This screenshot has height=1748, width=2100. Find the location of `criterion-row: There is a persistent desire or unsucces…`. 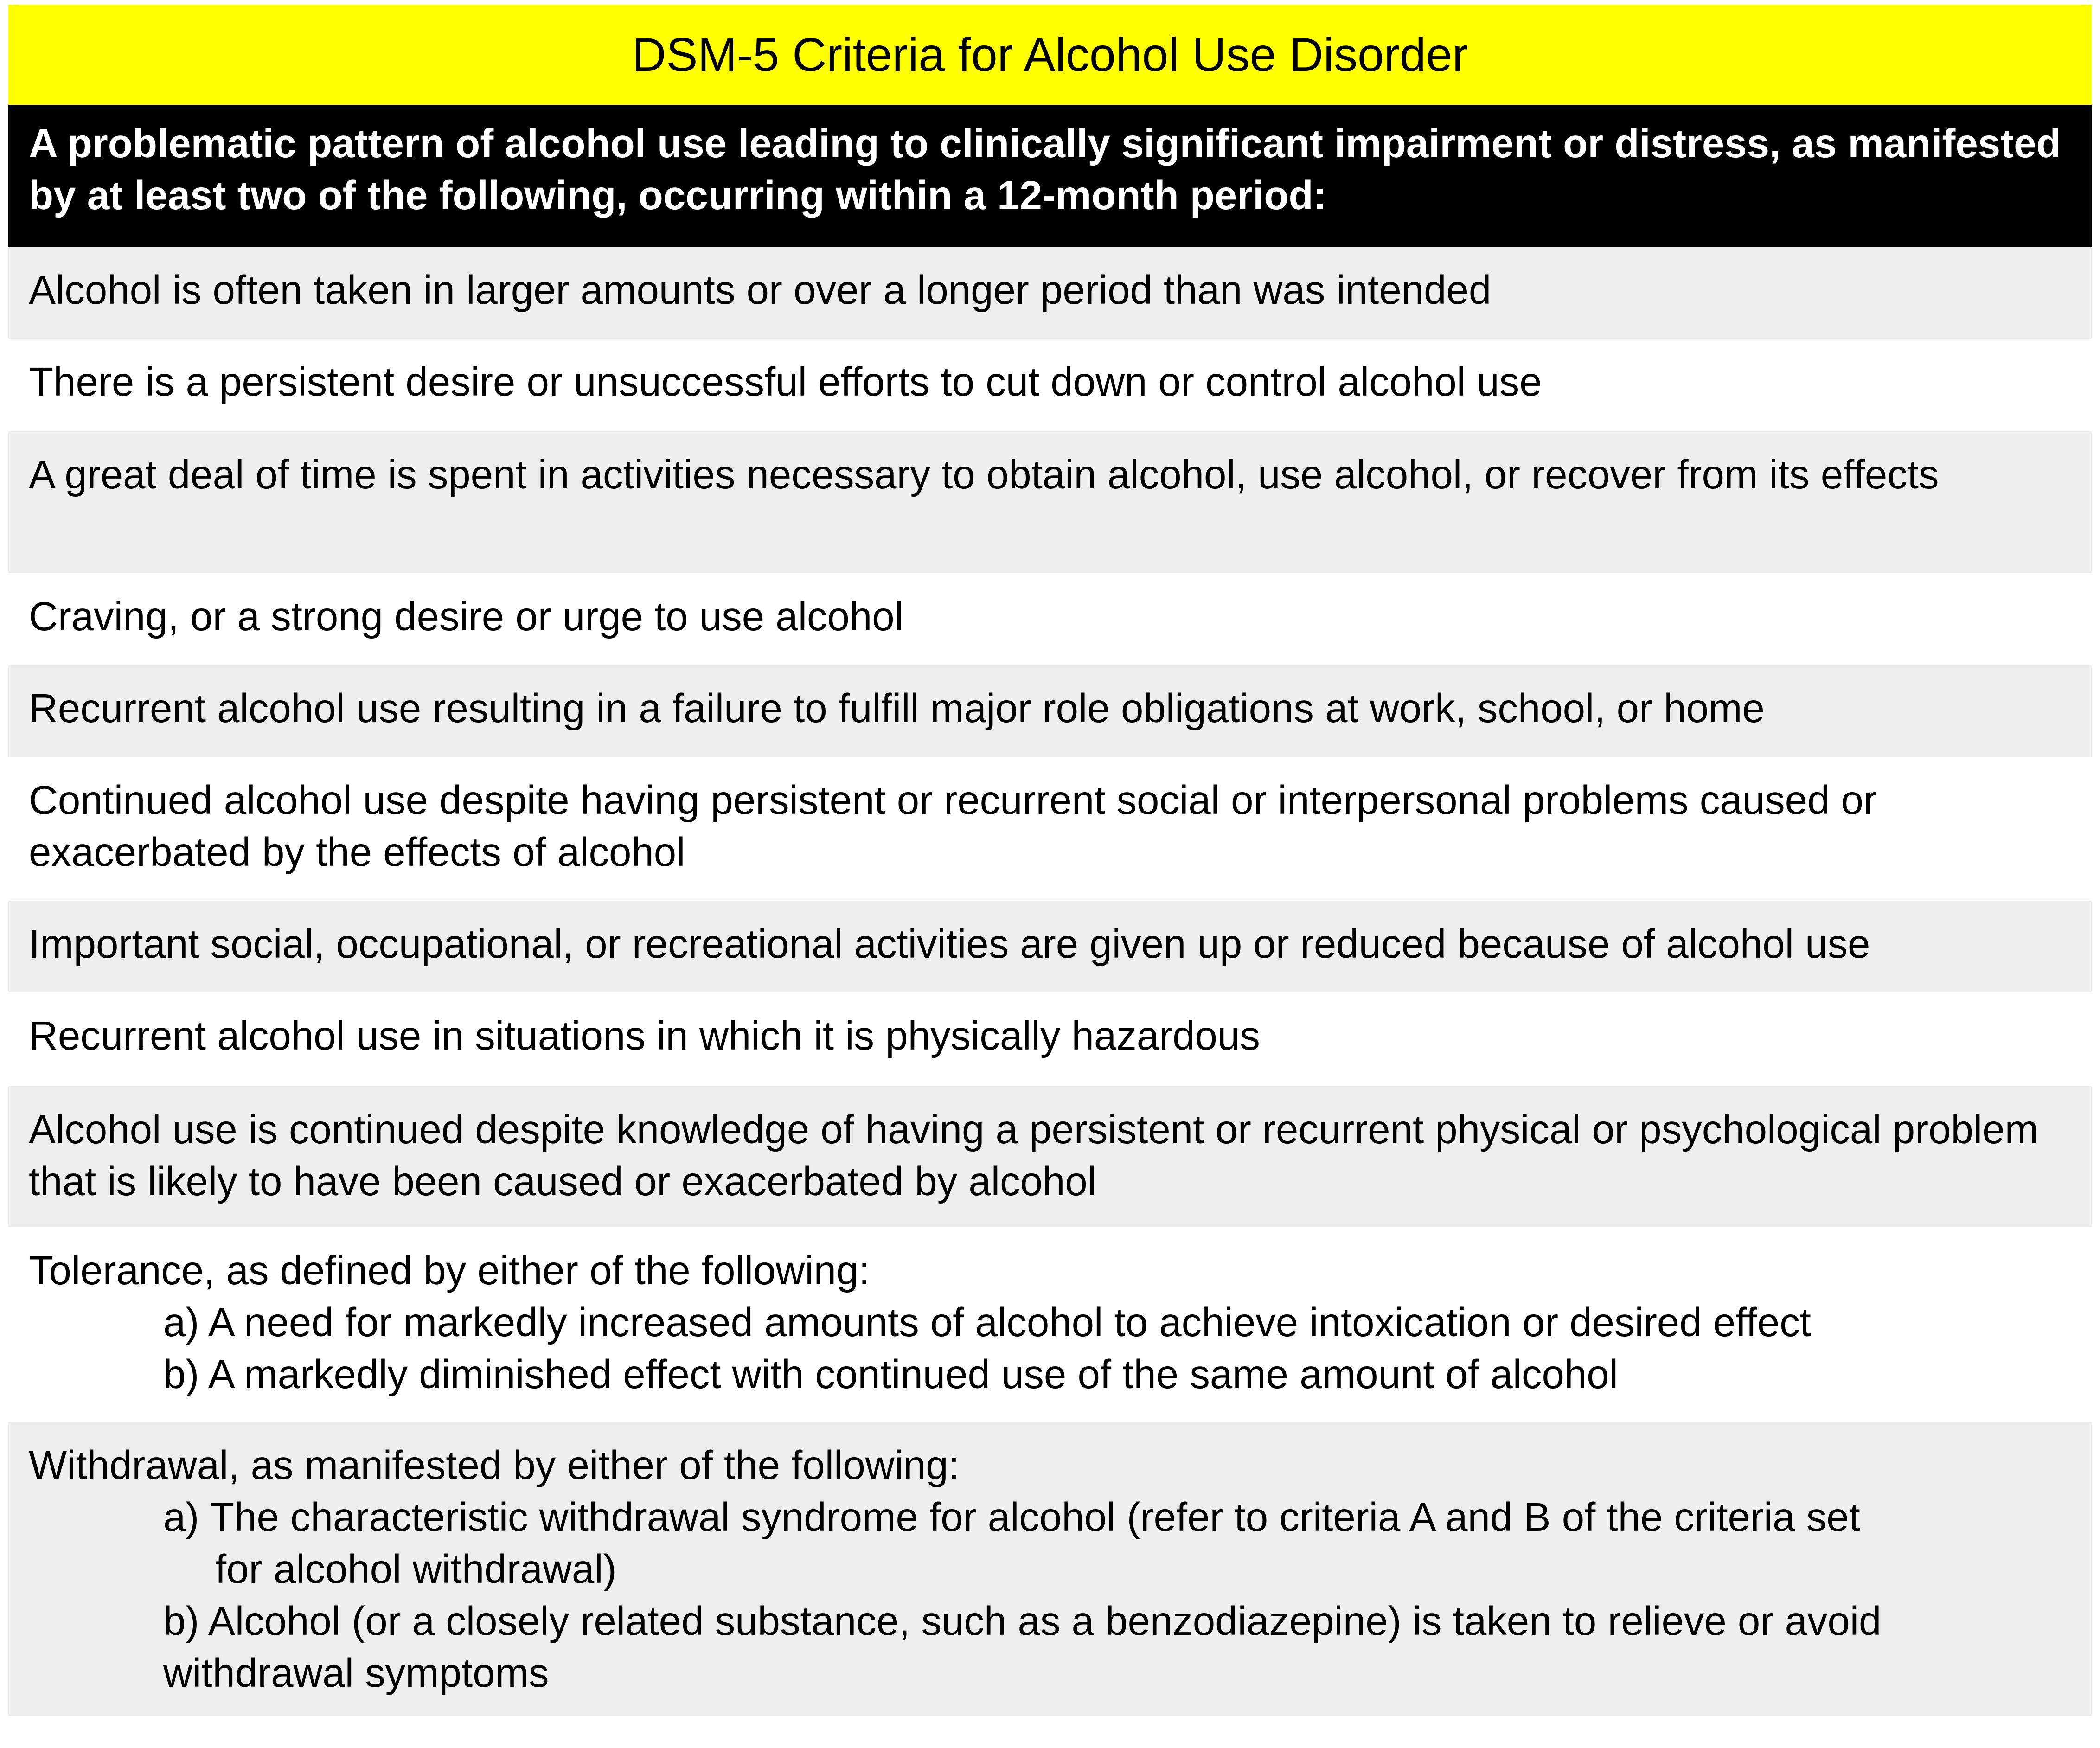

criterion-row: There is a persistent desire or unsucces… is located at coordinates (1050, 385).